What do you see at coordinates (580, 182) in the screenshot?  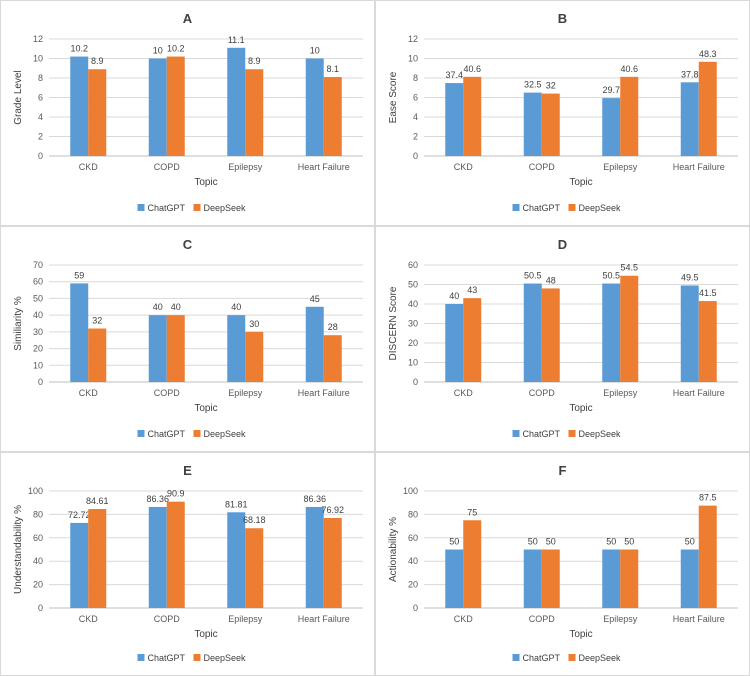 I see `x-axis-title: Topic` at bounding box center [580, 182].